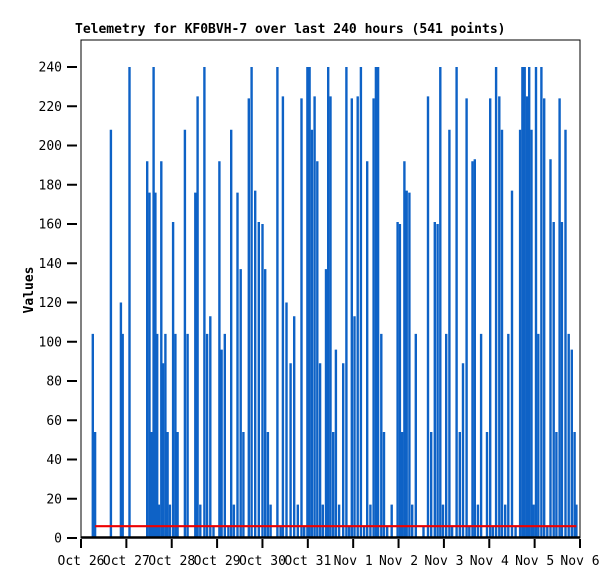 The width and height of the screenshot is (615, 579). I want to click on x-tick-label: Oct 26, so click(81, 561).